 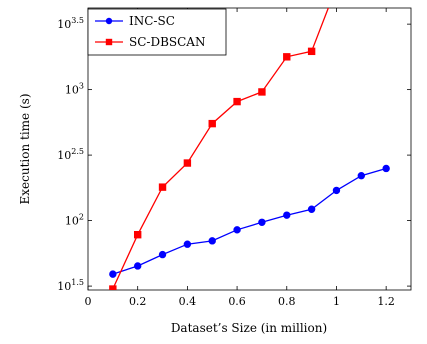 I want to click on x-tick-label: 0.6, so click(x=237, y=301).